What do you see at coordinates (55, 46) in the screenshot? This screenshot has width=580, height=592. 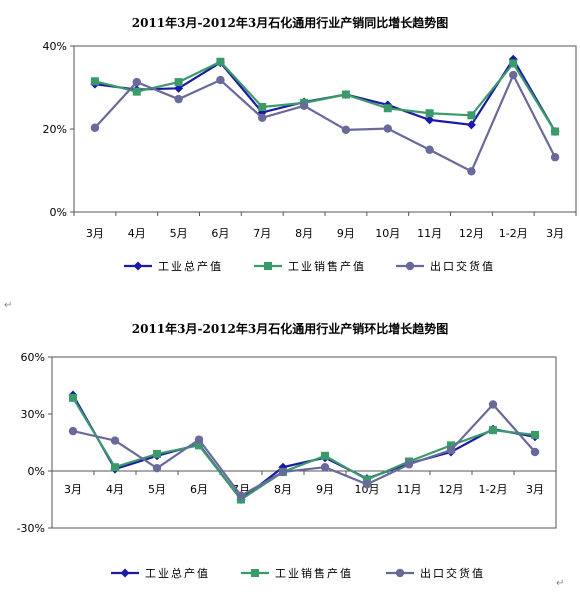 I see `y-tick-label: 40%` at bounding box center [55, 46].